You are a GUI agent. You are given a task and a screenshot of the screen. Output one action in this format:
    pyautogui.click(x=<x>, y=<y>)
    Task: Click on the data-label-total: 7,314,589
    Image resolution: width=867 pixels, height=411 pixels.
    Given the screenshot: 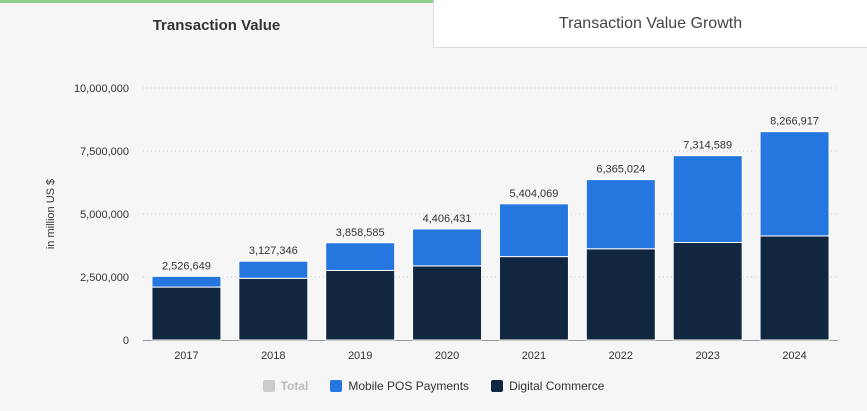 What is the action you would take?
    pyautogui.click(x=707, y=146)
    